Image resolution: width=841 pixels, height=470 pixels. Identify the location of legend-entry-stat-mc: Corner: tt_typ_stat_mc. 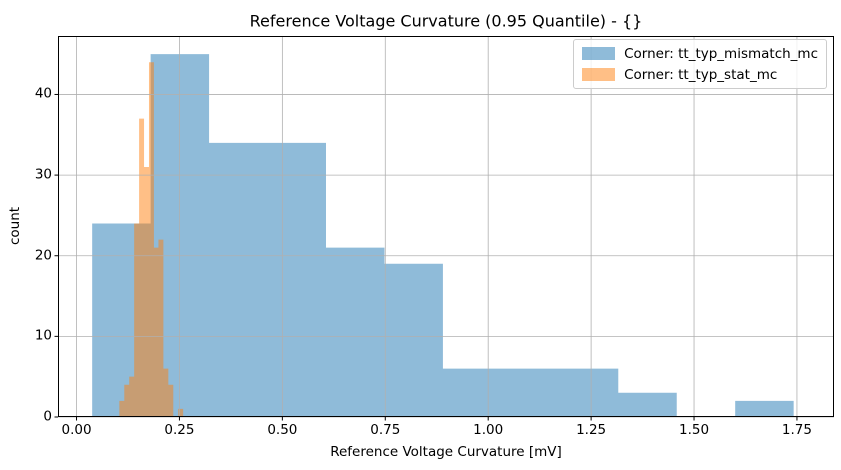
(700, 74).